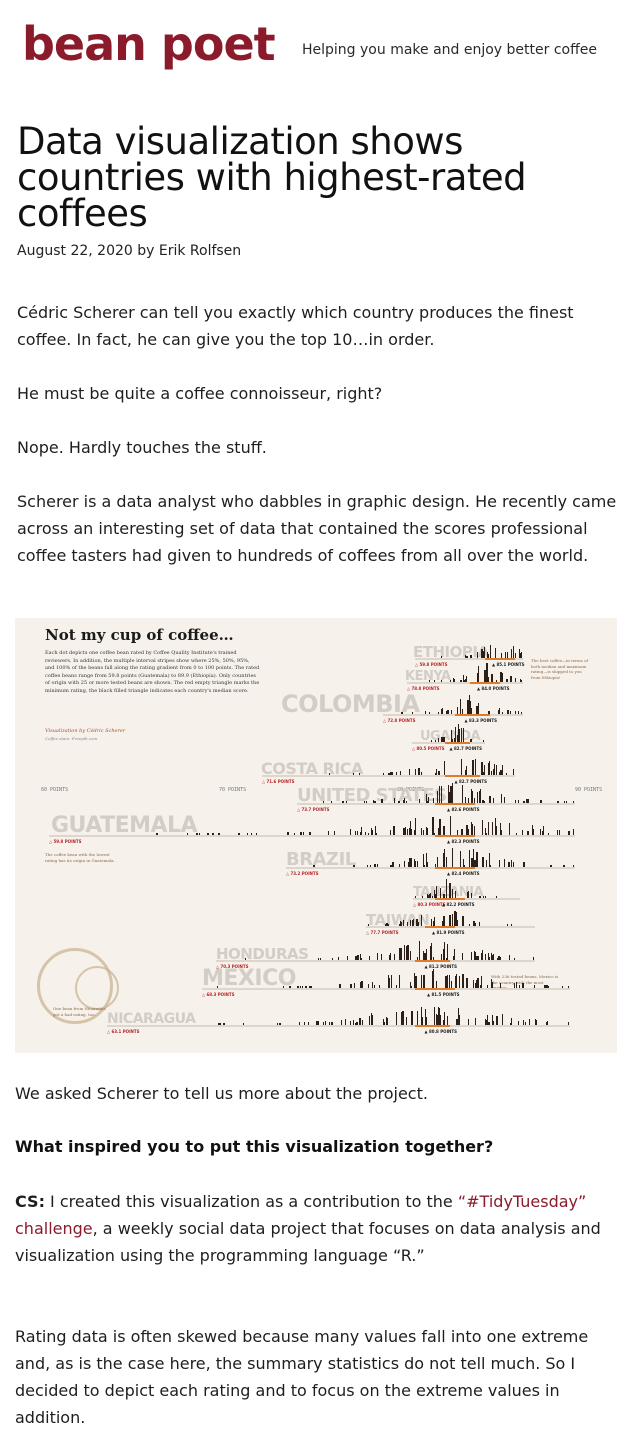  I want to click on country-name-brazil: BRAZIL, so click(321, 859).